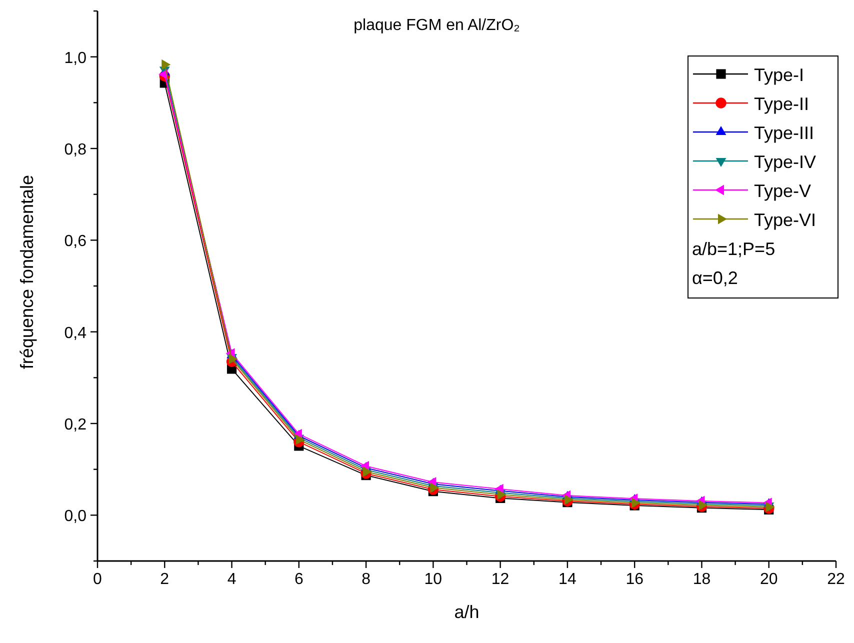 The image size is (854, 643). I want to click on y-tick-label: 0,0, so click(75, 517).